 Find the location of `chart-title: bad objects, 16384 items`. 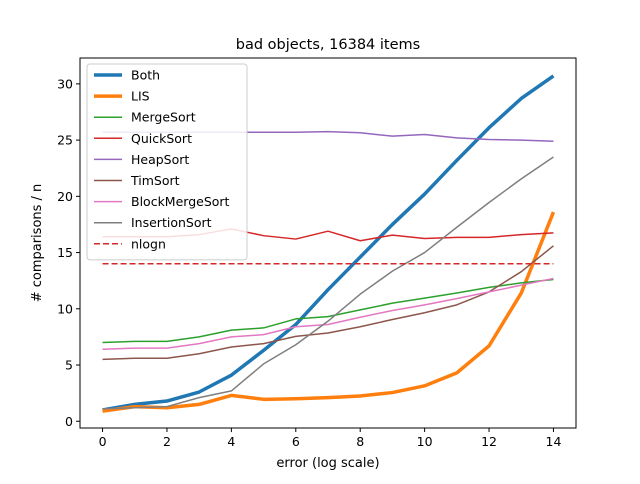

chart-title: bad objects, 16384 items is located at coordinates (328, 45).